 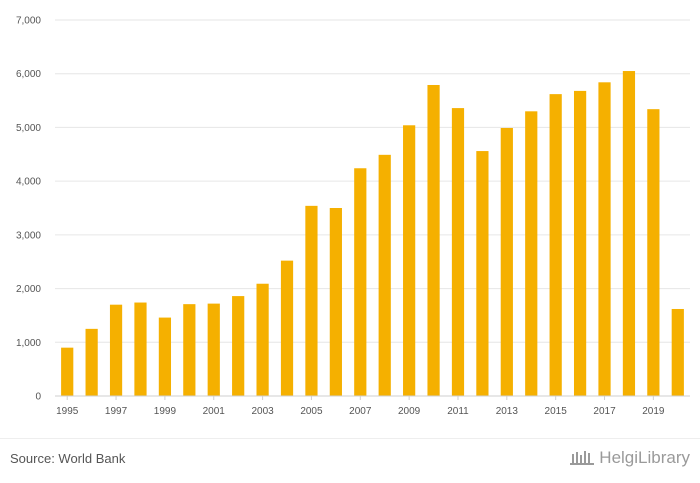 What do you see at coordinates (28, 289) in the screenshot?
I see `y-tick-label: 2,000` at bounding box center [28, 289].